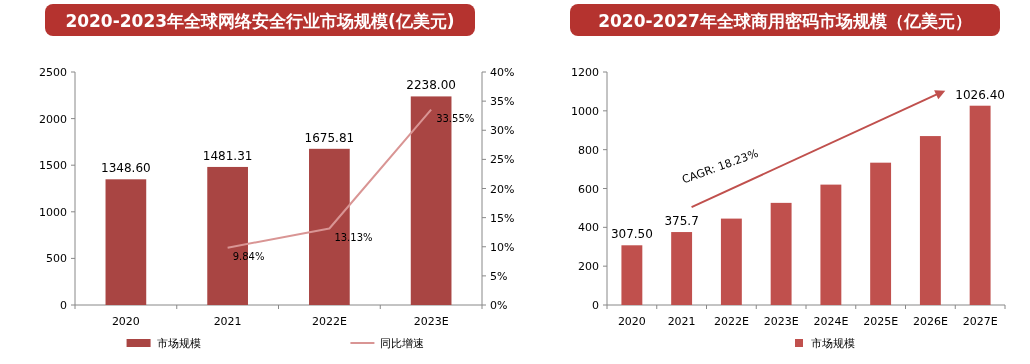 The height and width of the screenshot is (364, 1030). Describe the element at coordinates (588, 267) in the screenshot. I see `y-tick-label: 200` at that location.